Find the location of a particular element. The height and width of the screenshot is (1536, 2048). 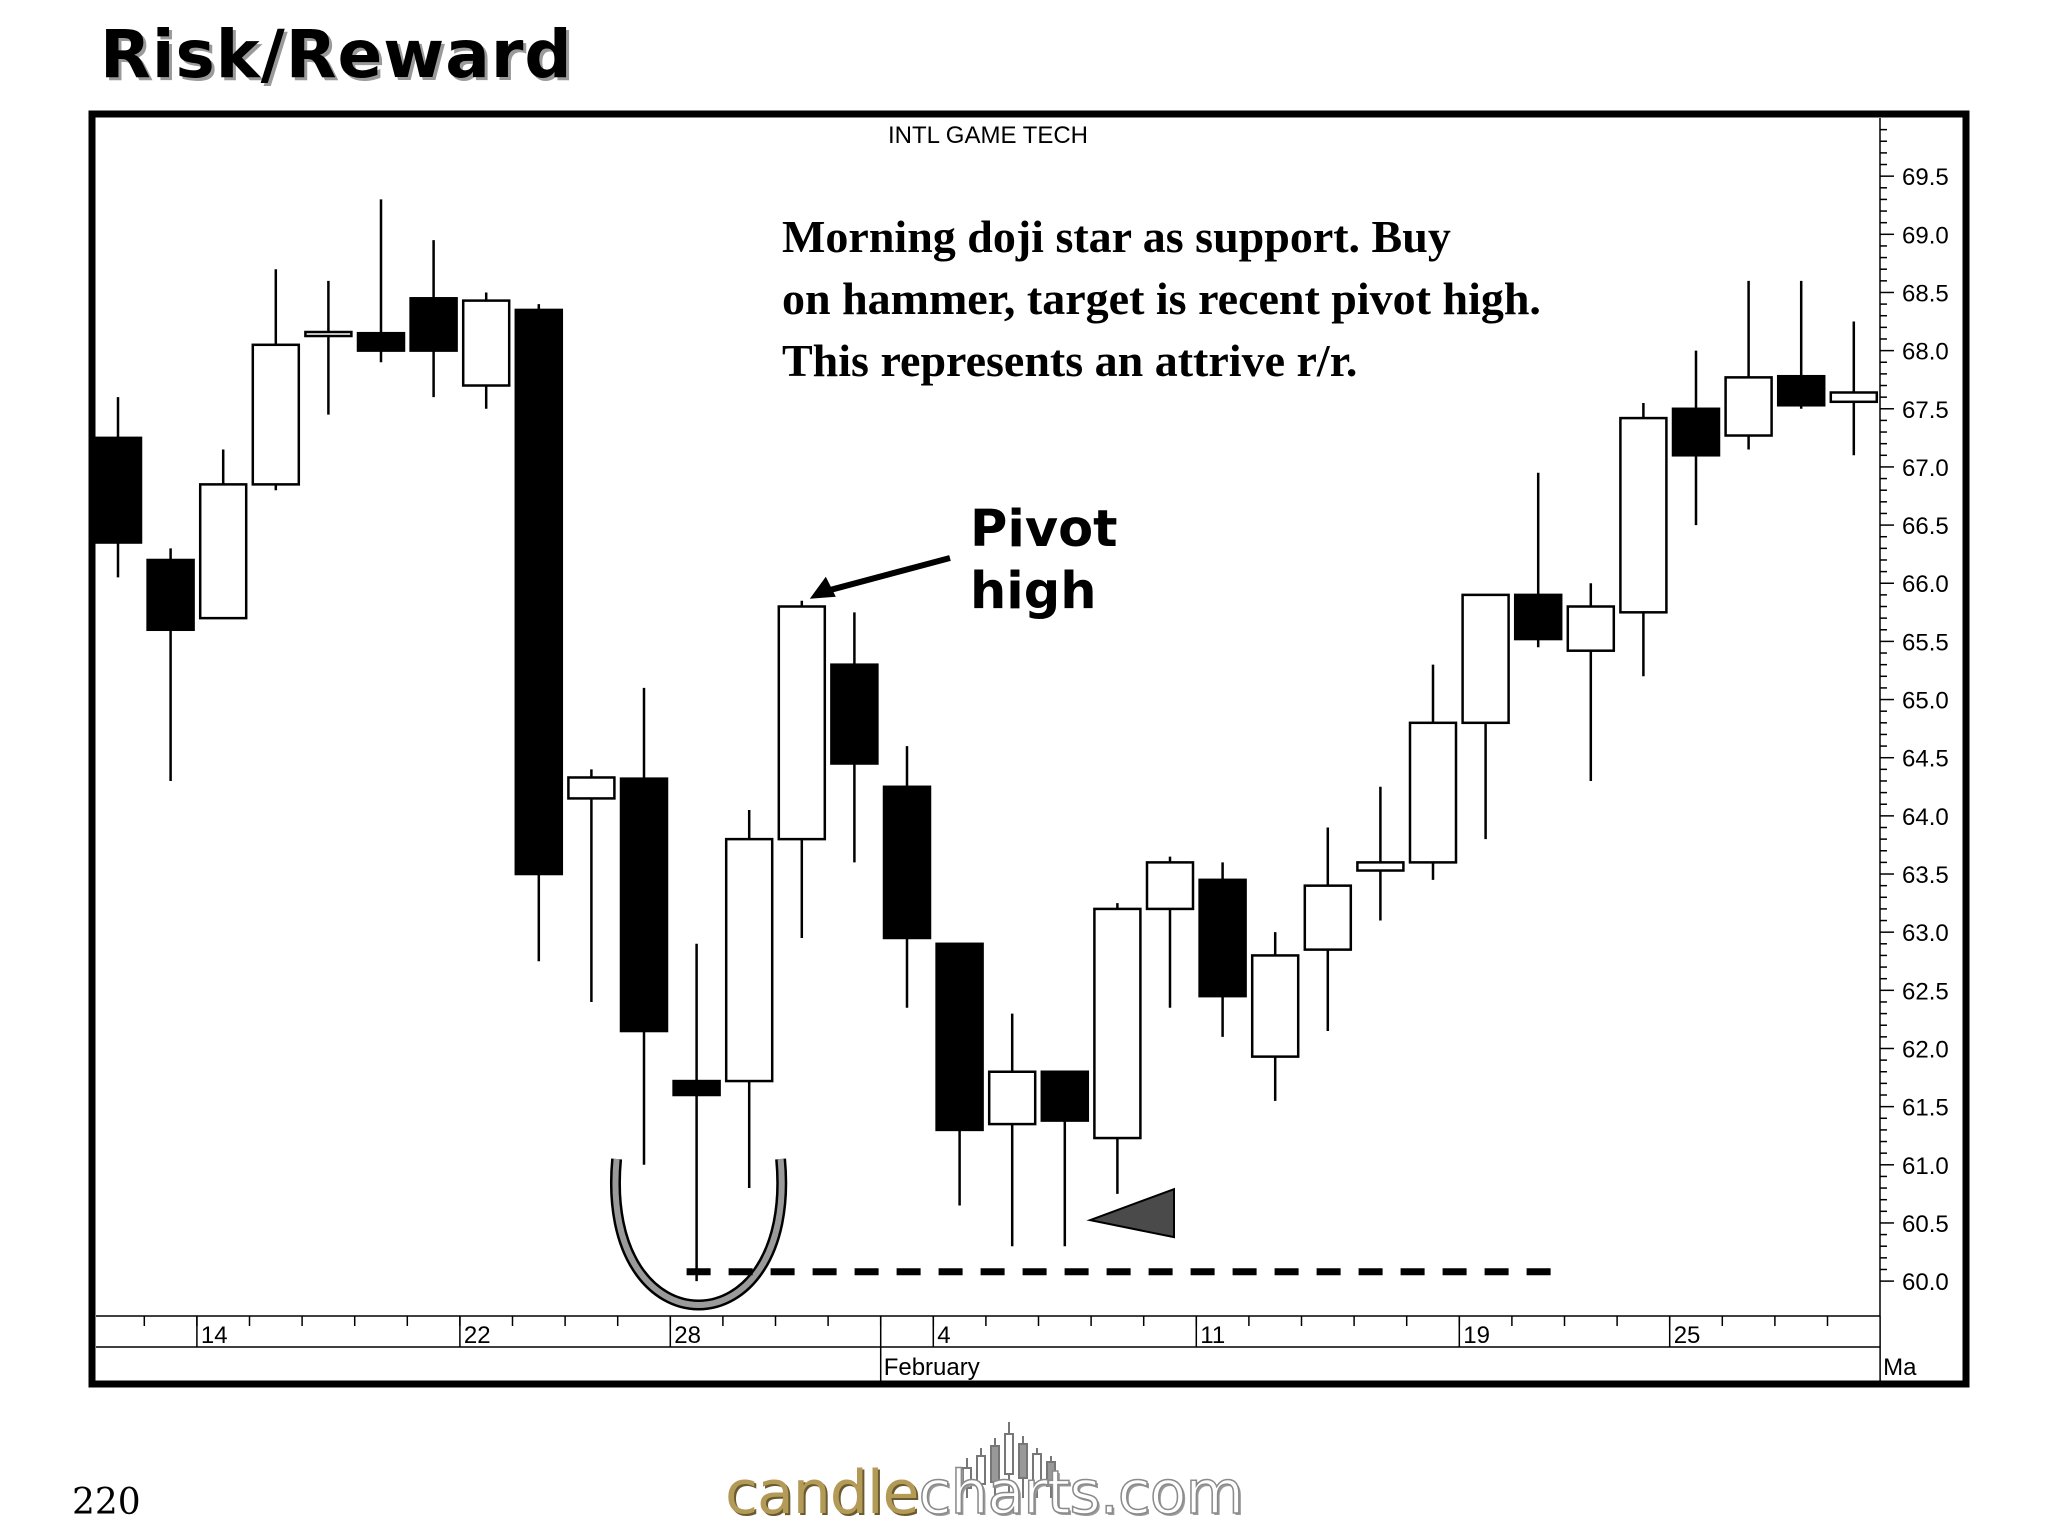

pivot-arrow is located at coordinates (880, 577).